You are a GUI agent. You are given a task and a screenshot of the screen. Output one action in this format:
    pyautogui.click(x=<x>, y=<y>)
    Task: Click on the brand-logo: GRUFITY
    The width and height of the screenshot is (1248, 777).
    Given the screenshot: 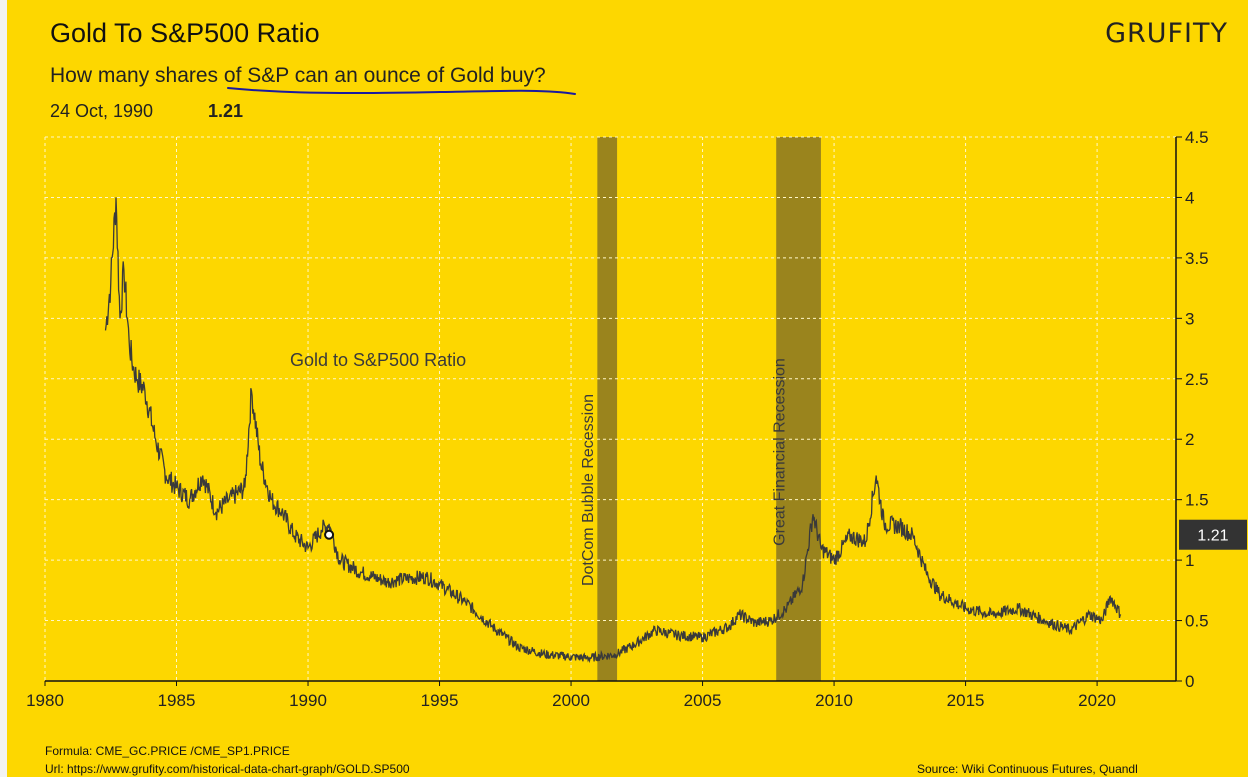 What is the action you would take?
    pyautogui.click(x=1166, y=33)
    